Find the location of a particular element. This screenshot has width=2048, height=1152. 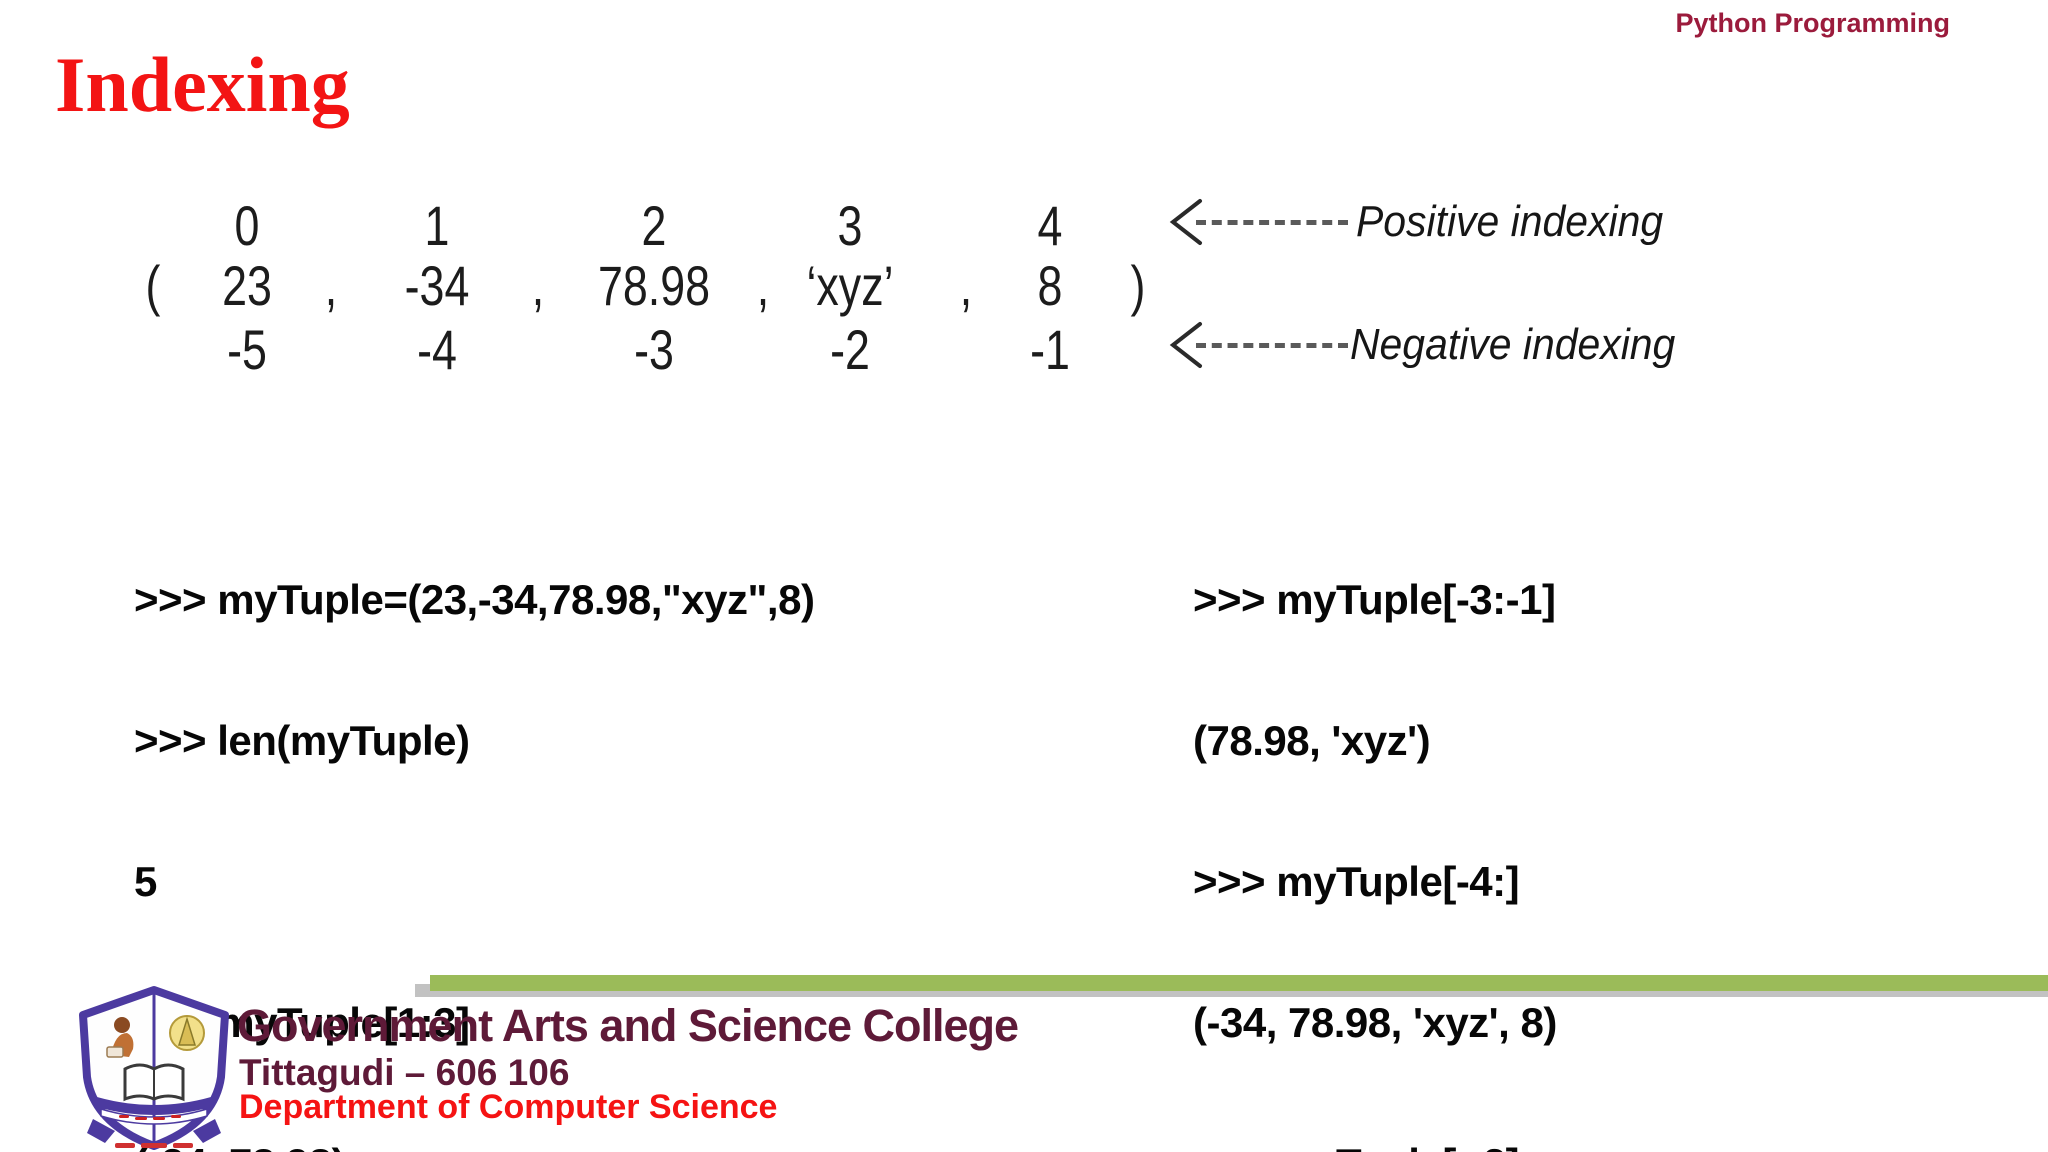

code-line: >>> myTuple[-3:-1] is located at coordinates (1374, 599).